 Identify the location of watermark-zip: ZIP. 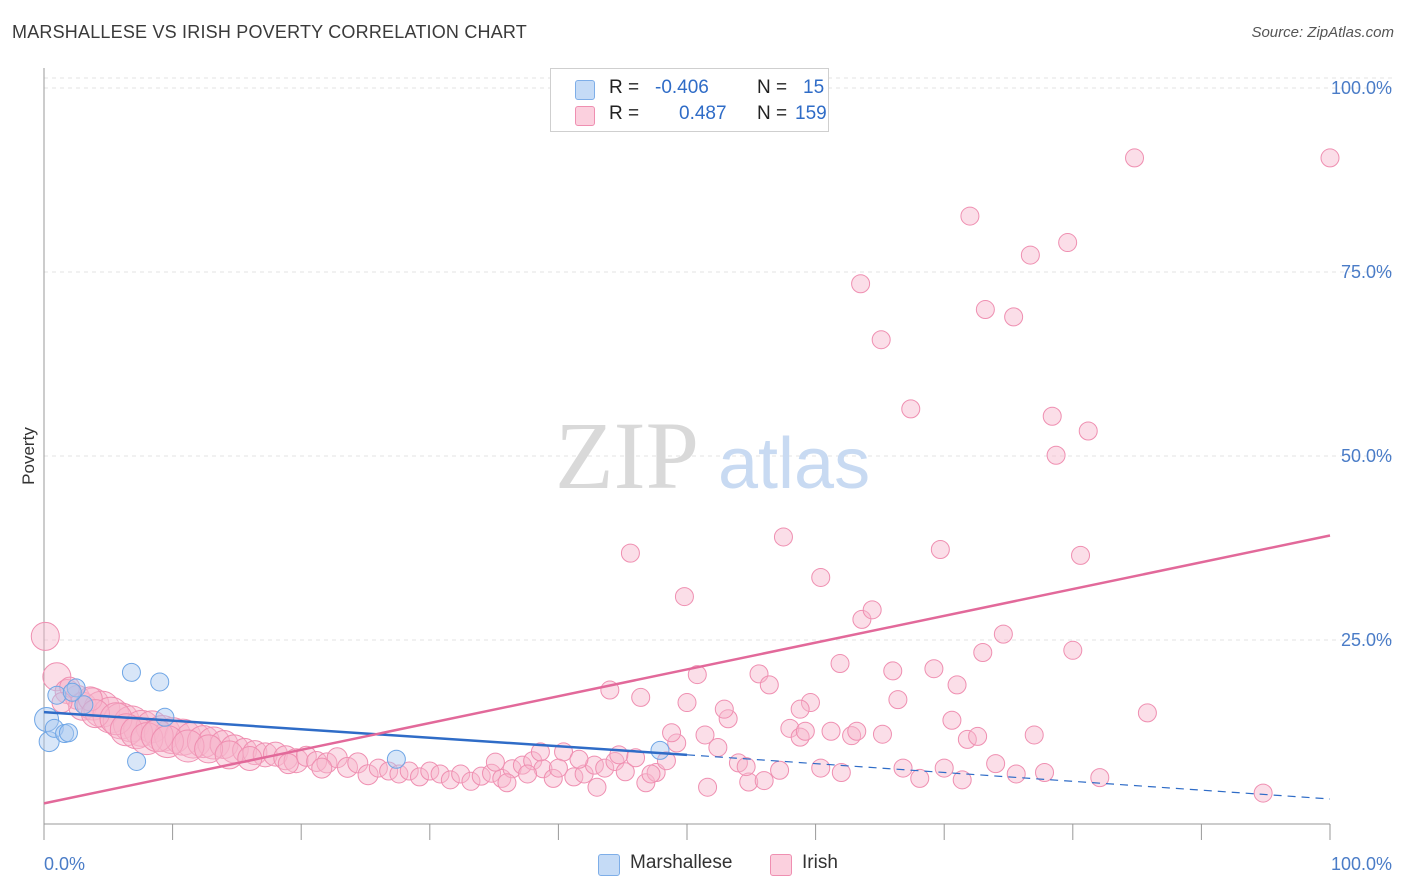
(627, 455).